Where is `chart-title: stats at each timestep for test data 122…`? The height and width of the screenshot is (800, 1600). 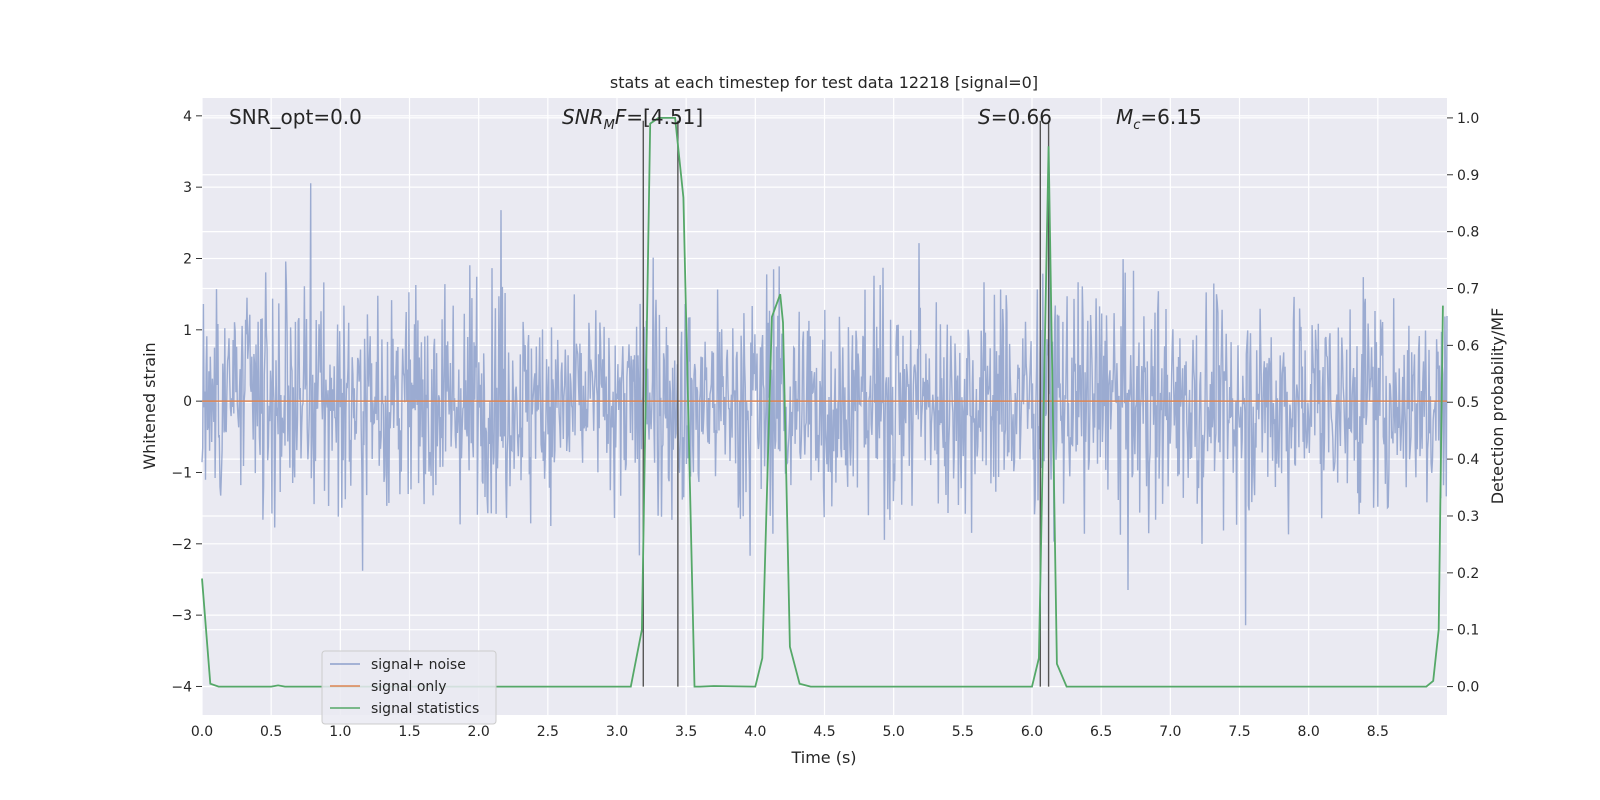
chart-title: stats at each timestep for test data 122… is located at coordinates (824, 82).